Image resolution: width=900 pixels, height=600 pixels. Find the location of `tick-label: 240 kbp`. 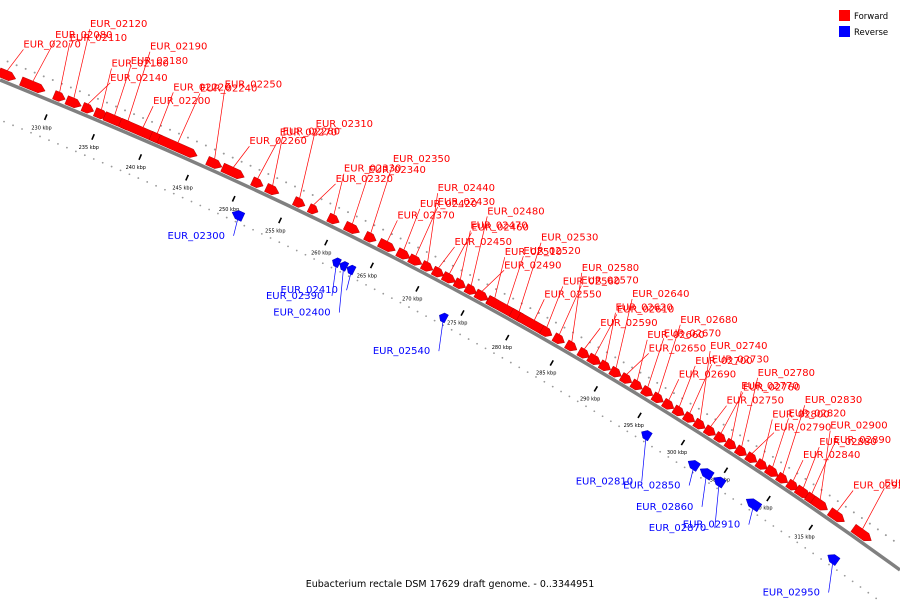

tick-label: 240 kbp is located at coordinates (136, 168).